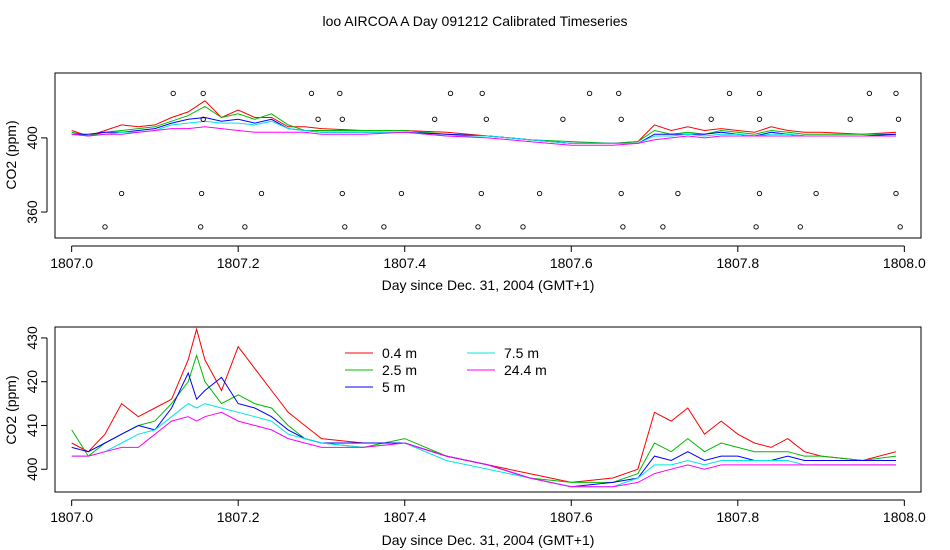 The width and height of the screenshot is (950, 550). What do you see at coordinates (238, 263) in the screenshot?
I see `top-x-tick-label: 1807.2` at bounding box center [238, 263].